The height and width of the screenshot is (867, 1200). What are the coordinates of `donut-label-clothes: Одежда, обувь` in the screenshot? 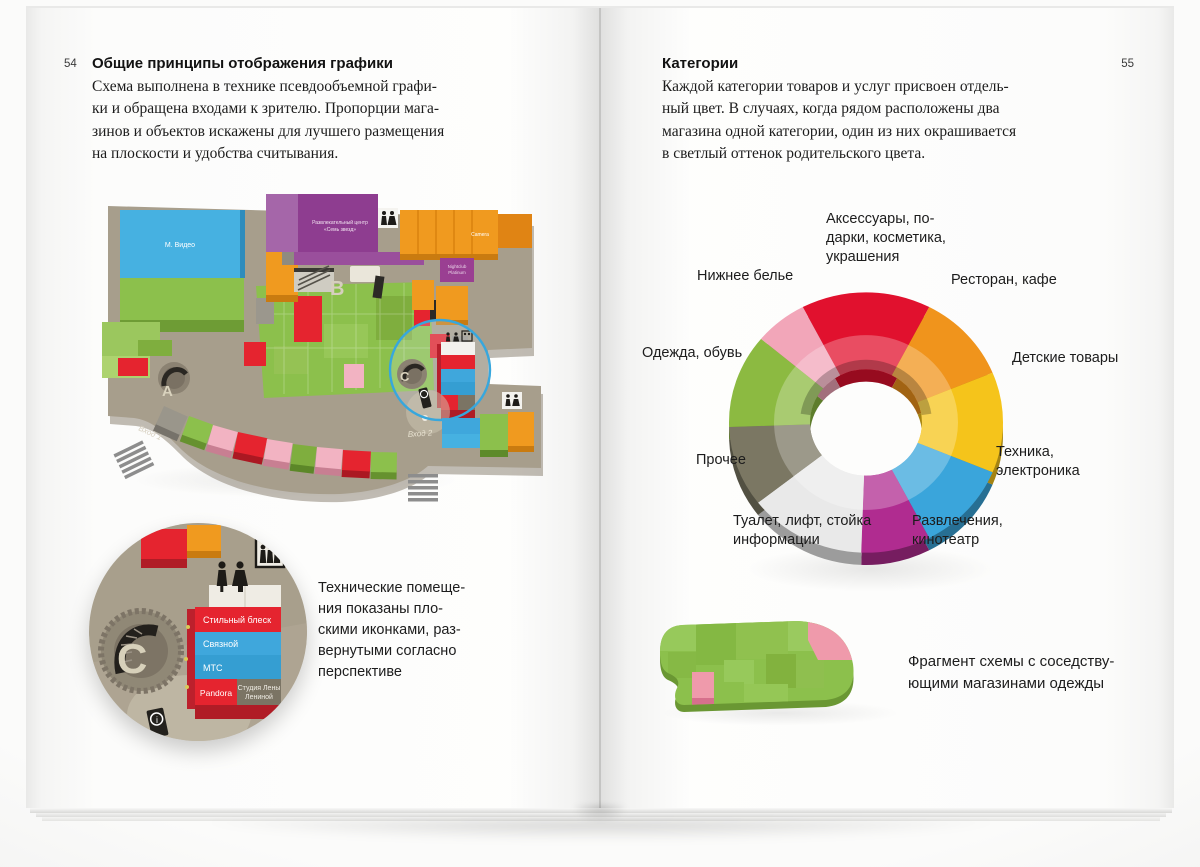 It's located at (692, 353).